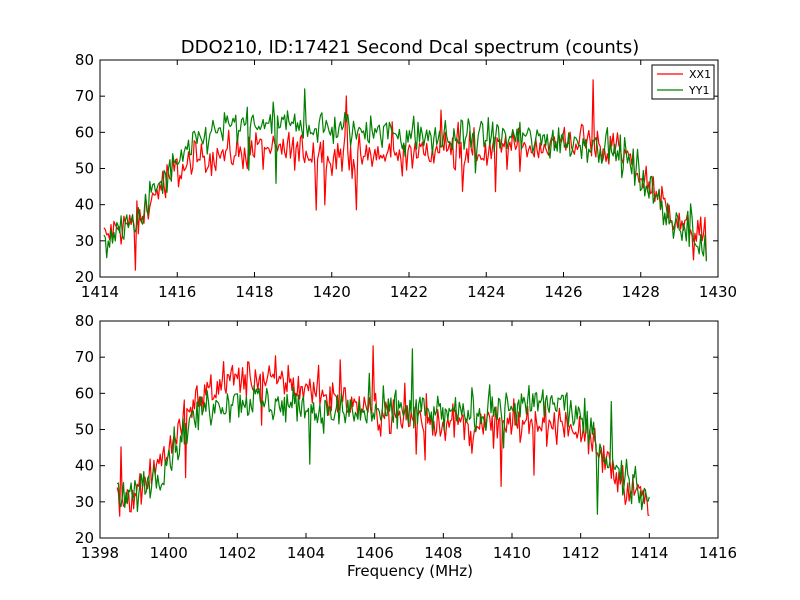  What do you see at coordinates (698, 90) in the screenshot?
I see `legend-label-yy1: YY1` at bounding box center [698, 90].